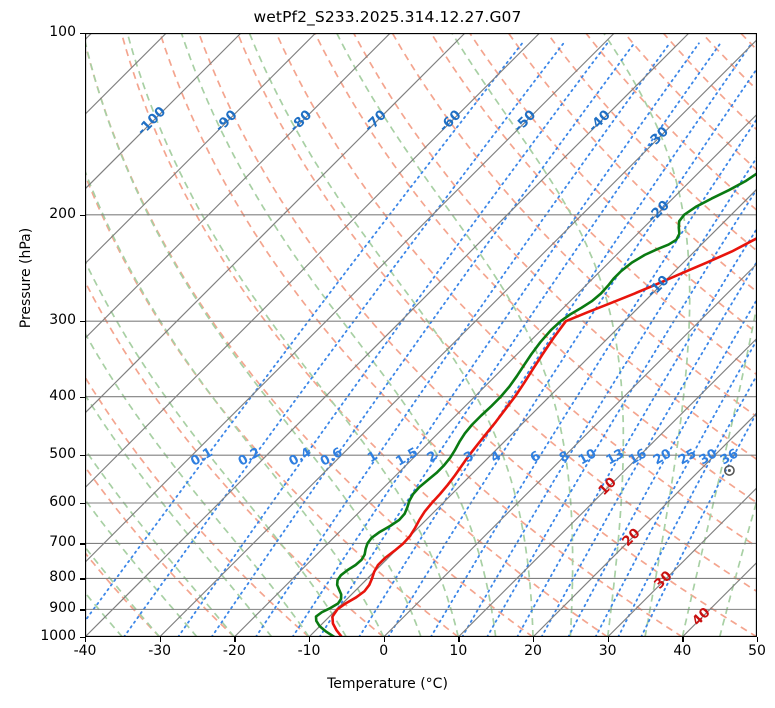 The height and width of the screenshot is (708, 775). Describe the element at coordinates (62, 577) in the screenshot. I see `y-tick-label: 800` at that location.